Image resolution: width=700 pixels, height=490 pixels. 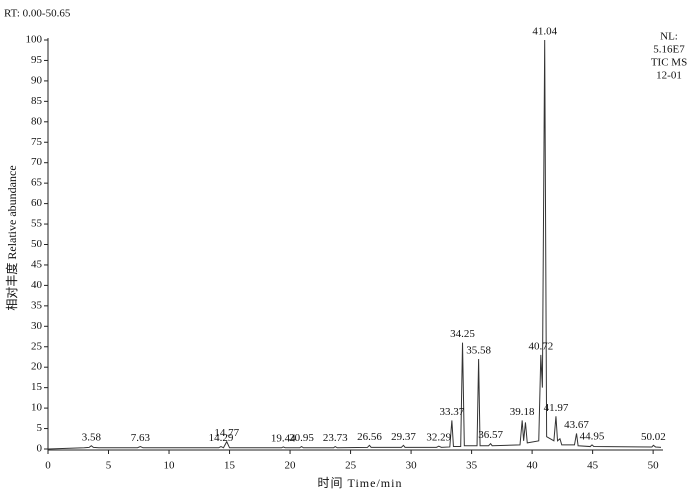 What do you see at coordinates (37, 224) in the screenshot?
I see `y-tick-label: 55` at bounding box center [37, 224].